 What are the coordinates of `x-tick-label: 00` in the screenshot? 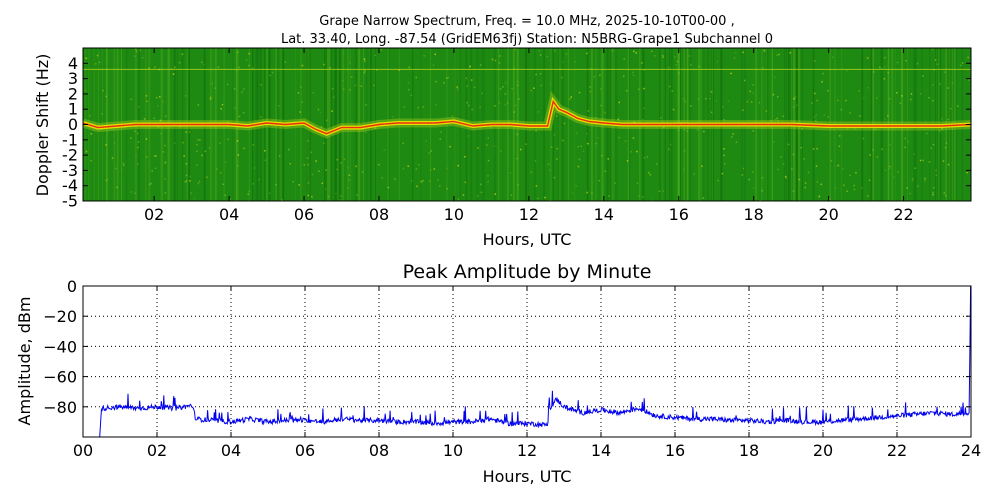 It's located at (83, 450).